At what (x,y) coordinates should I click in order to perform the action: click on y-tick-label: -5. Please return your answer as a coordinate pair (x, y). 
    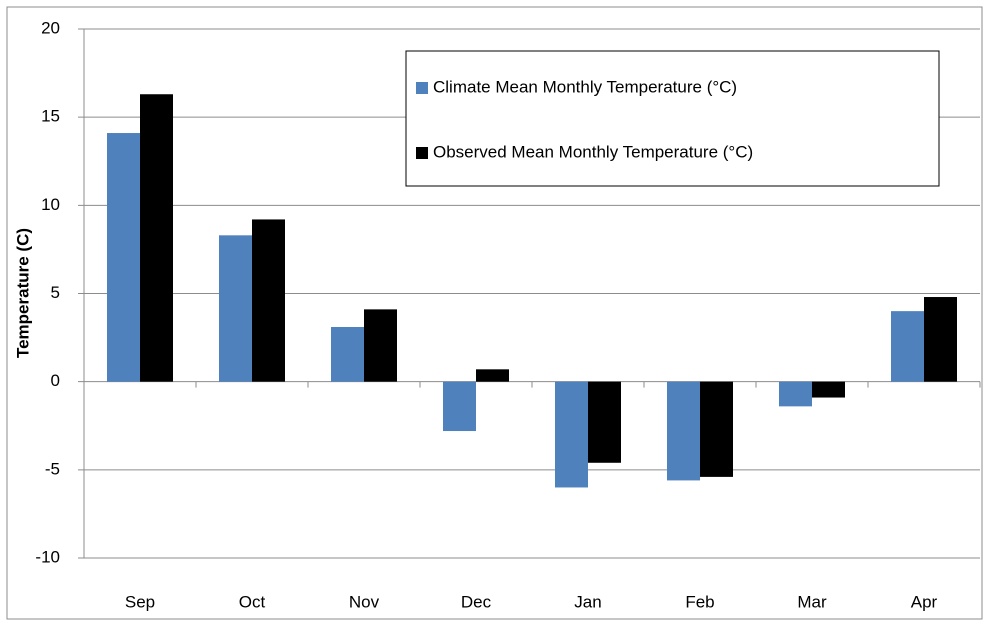
    Looking at the image, I should click on (52, 468).